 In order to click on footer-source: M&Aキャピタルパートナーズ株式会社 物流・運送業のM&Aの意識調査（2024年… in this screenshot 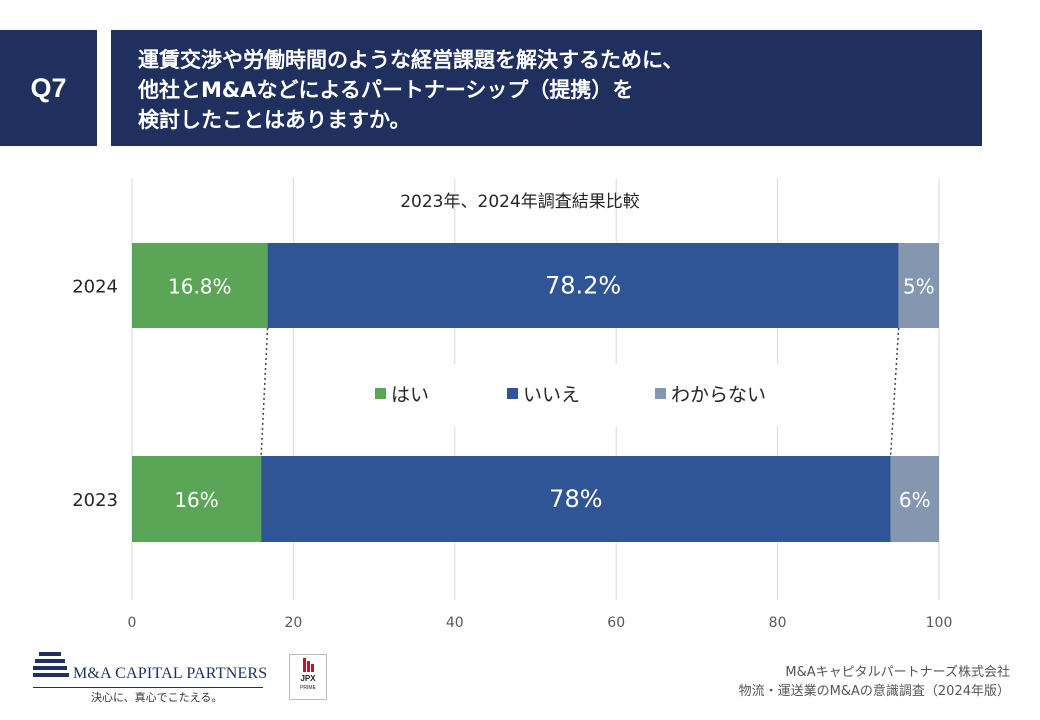, I will do `click(874, 682)`.